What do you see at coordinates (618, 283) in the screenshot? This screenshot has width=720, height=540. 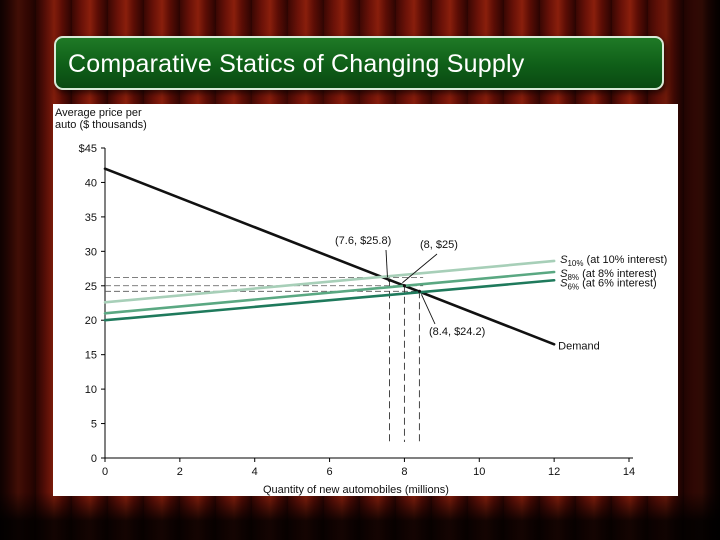 I see `supply-label-rest: (at 6% interest)` at bounding box center [618, 283].